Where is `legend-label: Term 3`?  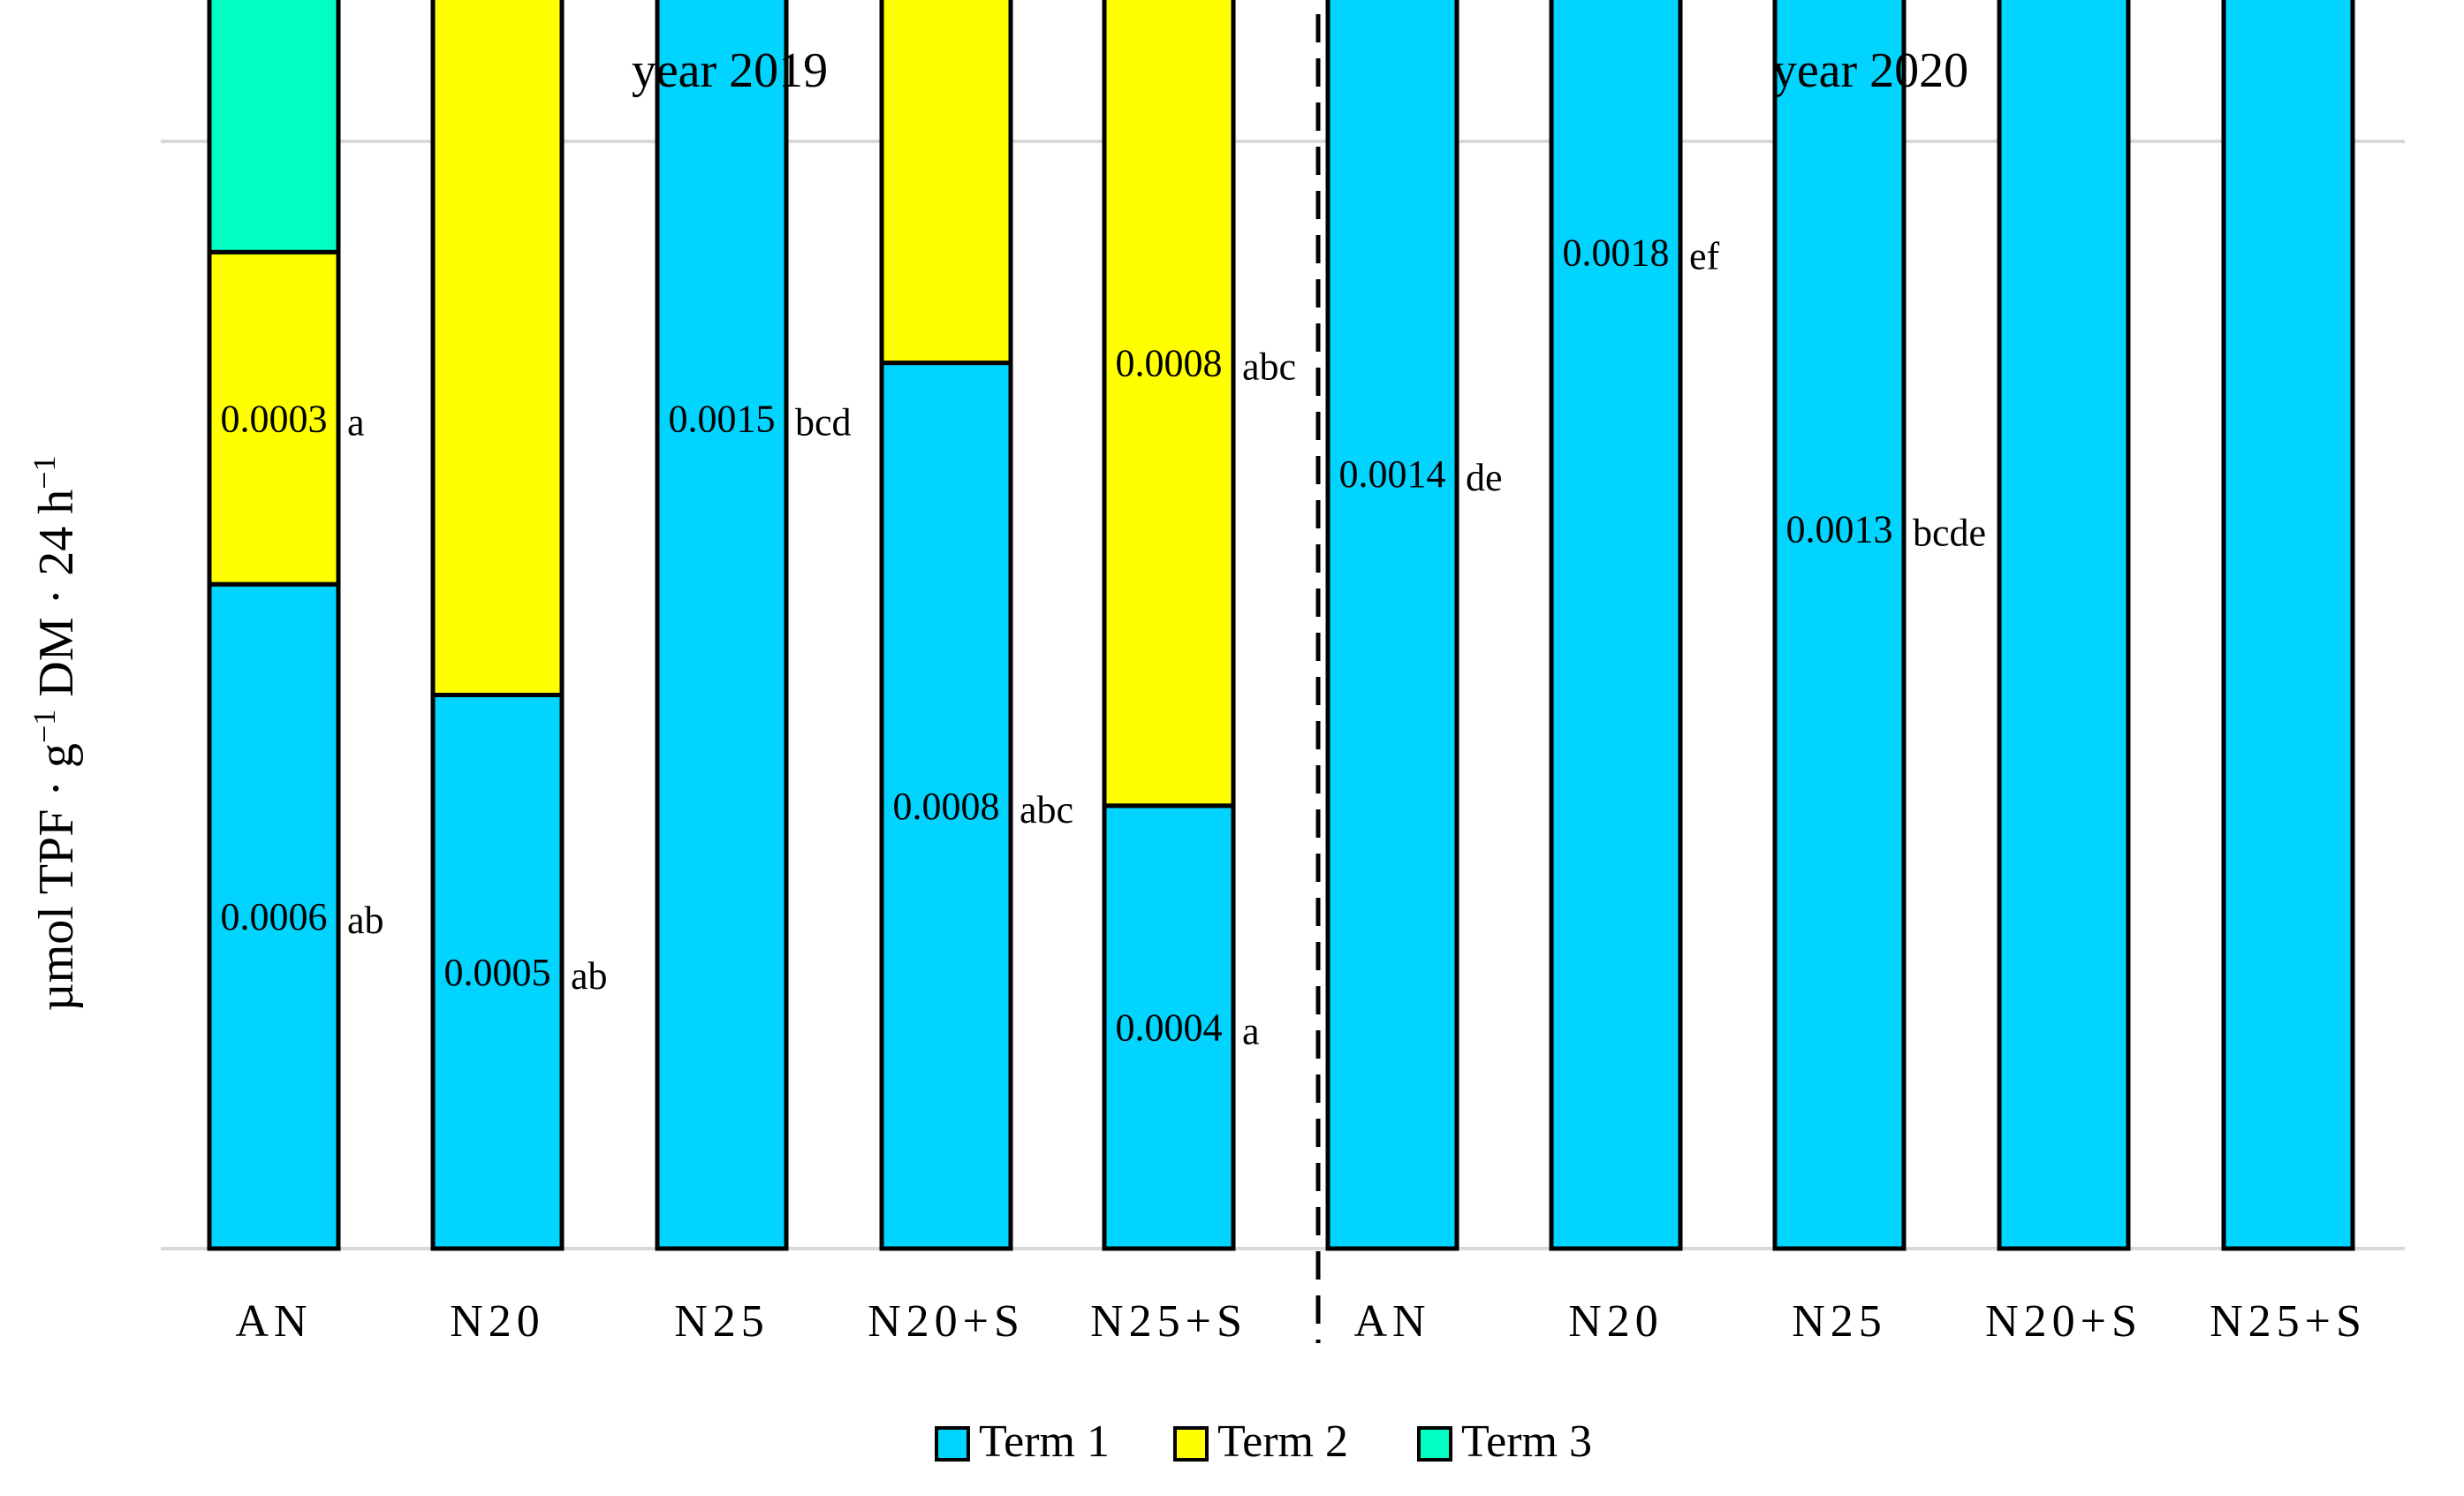 legend-label: Term 3 is located at coordinates (1526, 1441).